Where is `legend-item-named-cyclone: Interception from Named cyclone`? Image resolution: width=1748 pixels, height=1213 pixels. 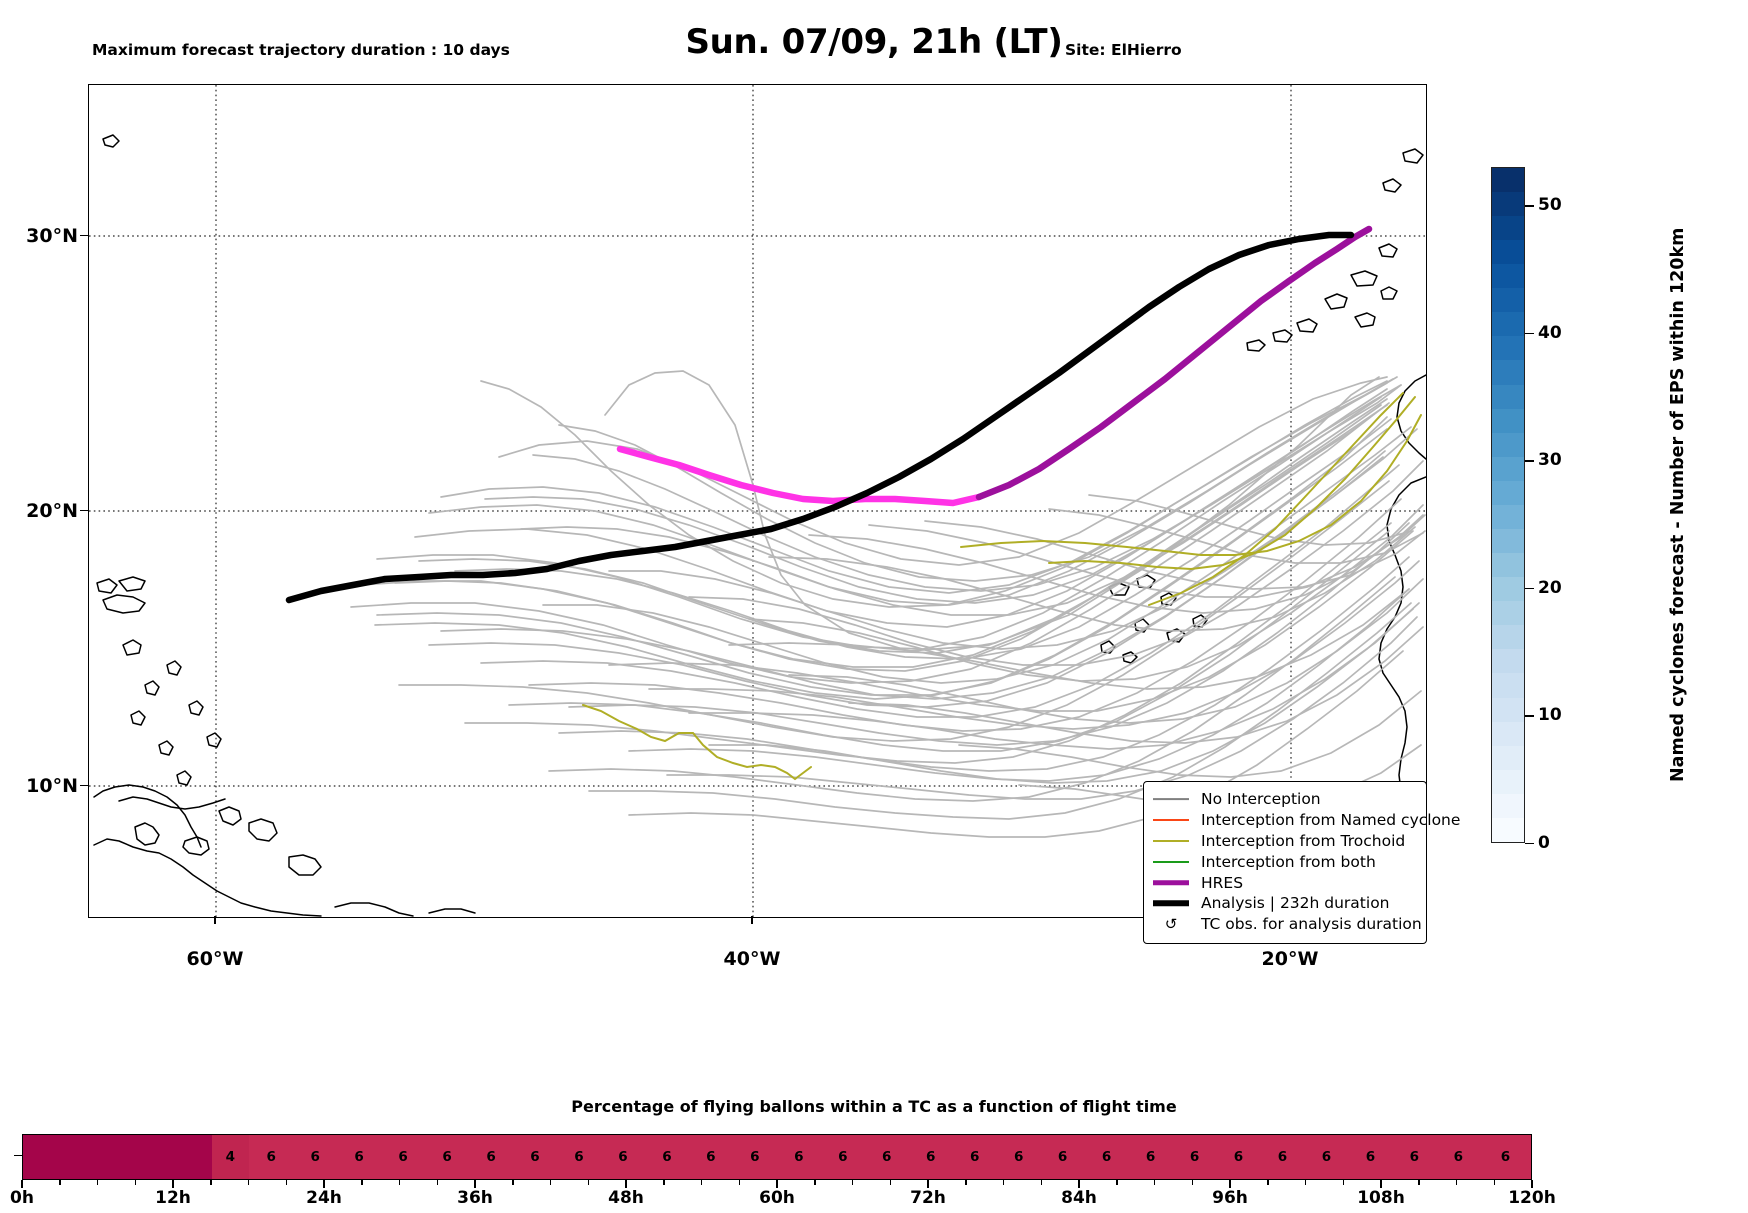
legend-item-named-cyclone: Interception from Named cyclone is located at coordinates (1306, 820).